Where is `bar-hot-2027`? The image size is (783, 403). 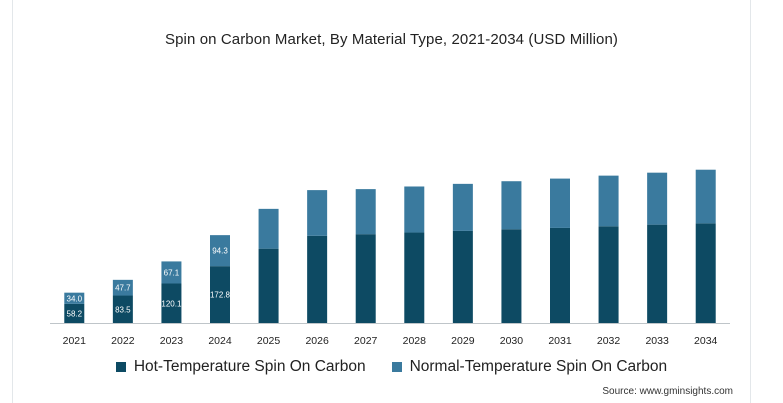 bar-hot-2027 is located at coordinates (365, 278).